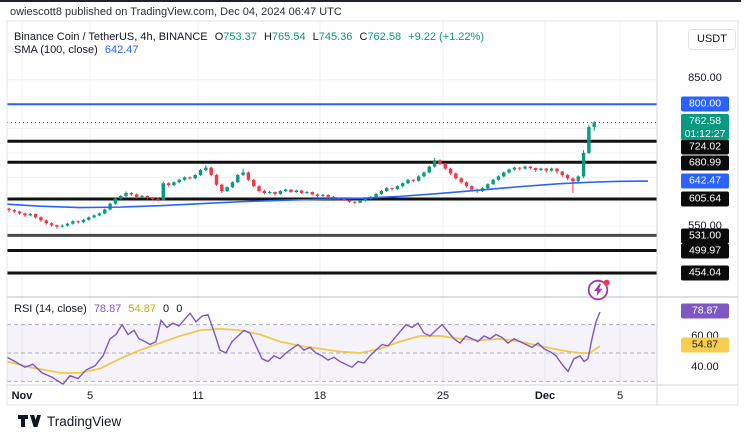 The height and width of the screenshot is (442, 745). I want to click on close-label: C, so click(363, 37).